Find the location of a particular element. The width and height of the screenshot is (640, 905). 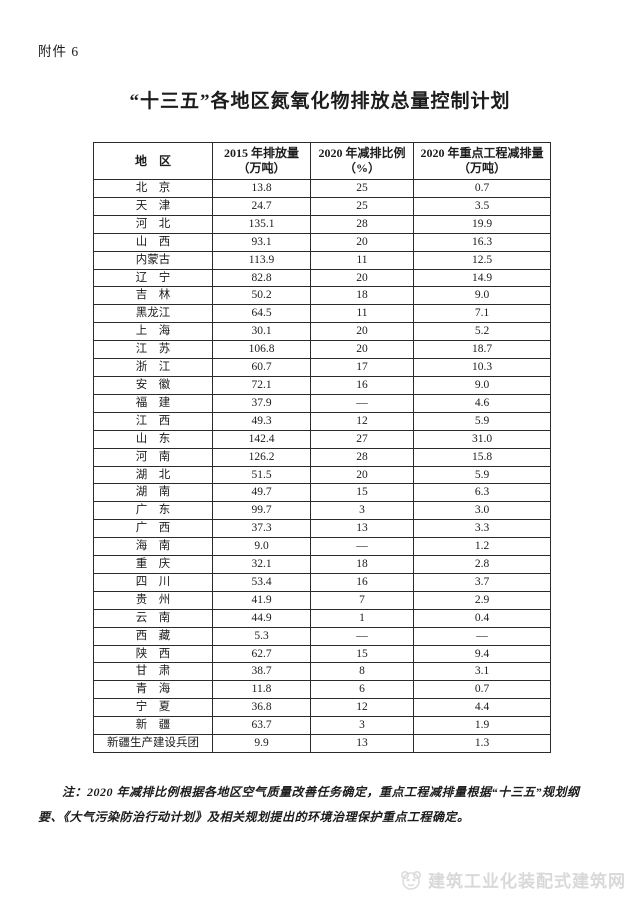

table-row: 陕 西 62.7 15 9.4 is located at coordinates (322, 654).